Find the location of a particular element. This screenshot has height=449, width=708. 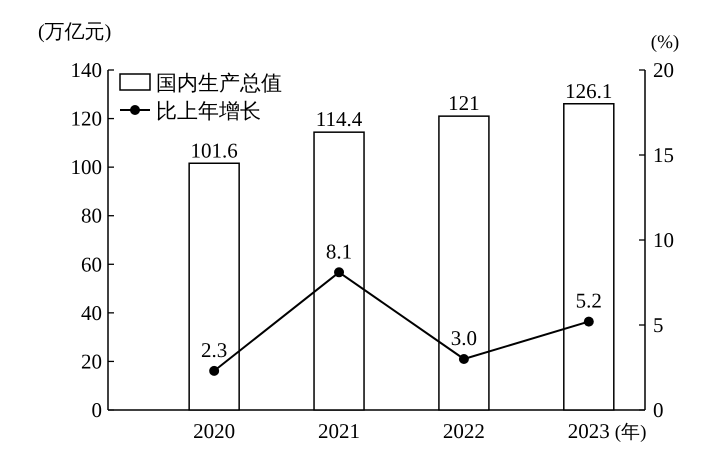

y2-tick-label: 20 is located at coordinates (663, 70).